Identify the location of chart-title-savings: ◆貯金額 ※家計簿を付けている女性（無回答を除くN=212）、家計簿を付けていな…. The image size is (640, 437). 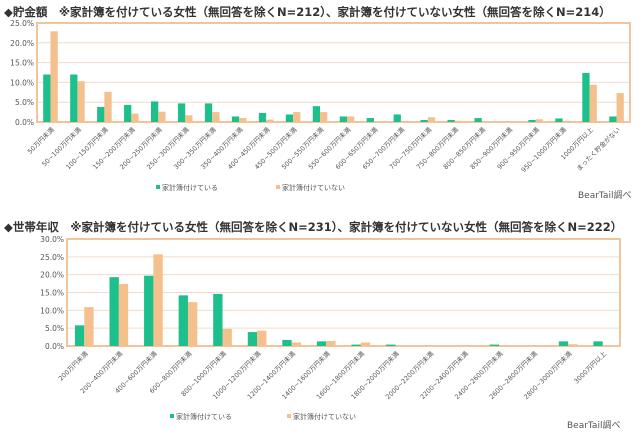
(307, 12).